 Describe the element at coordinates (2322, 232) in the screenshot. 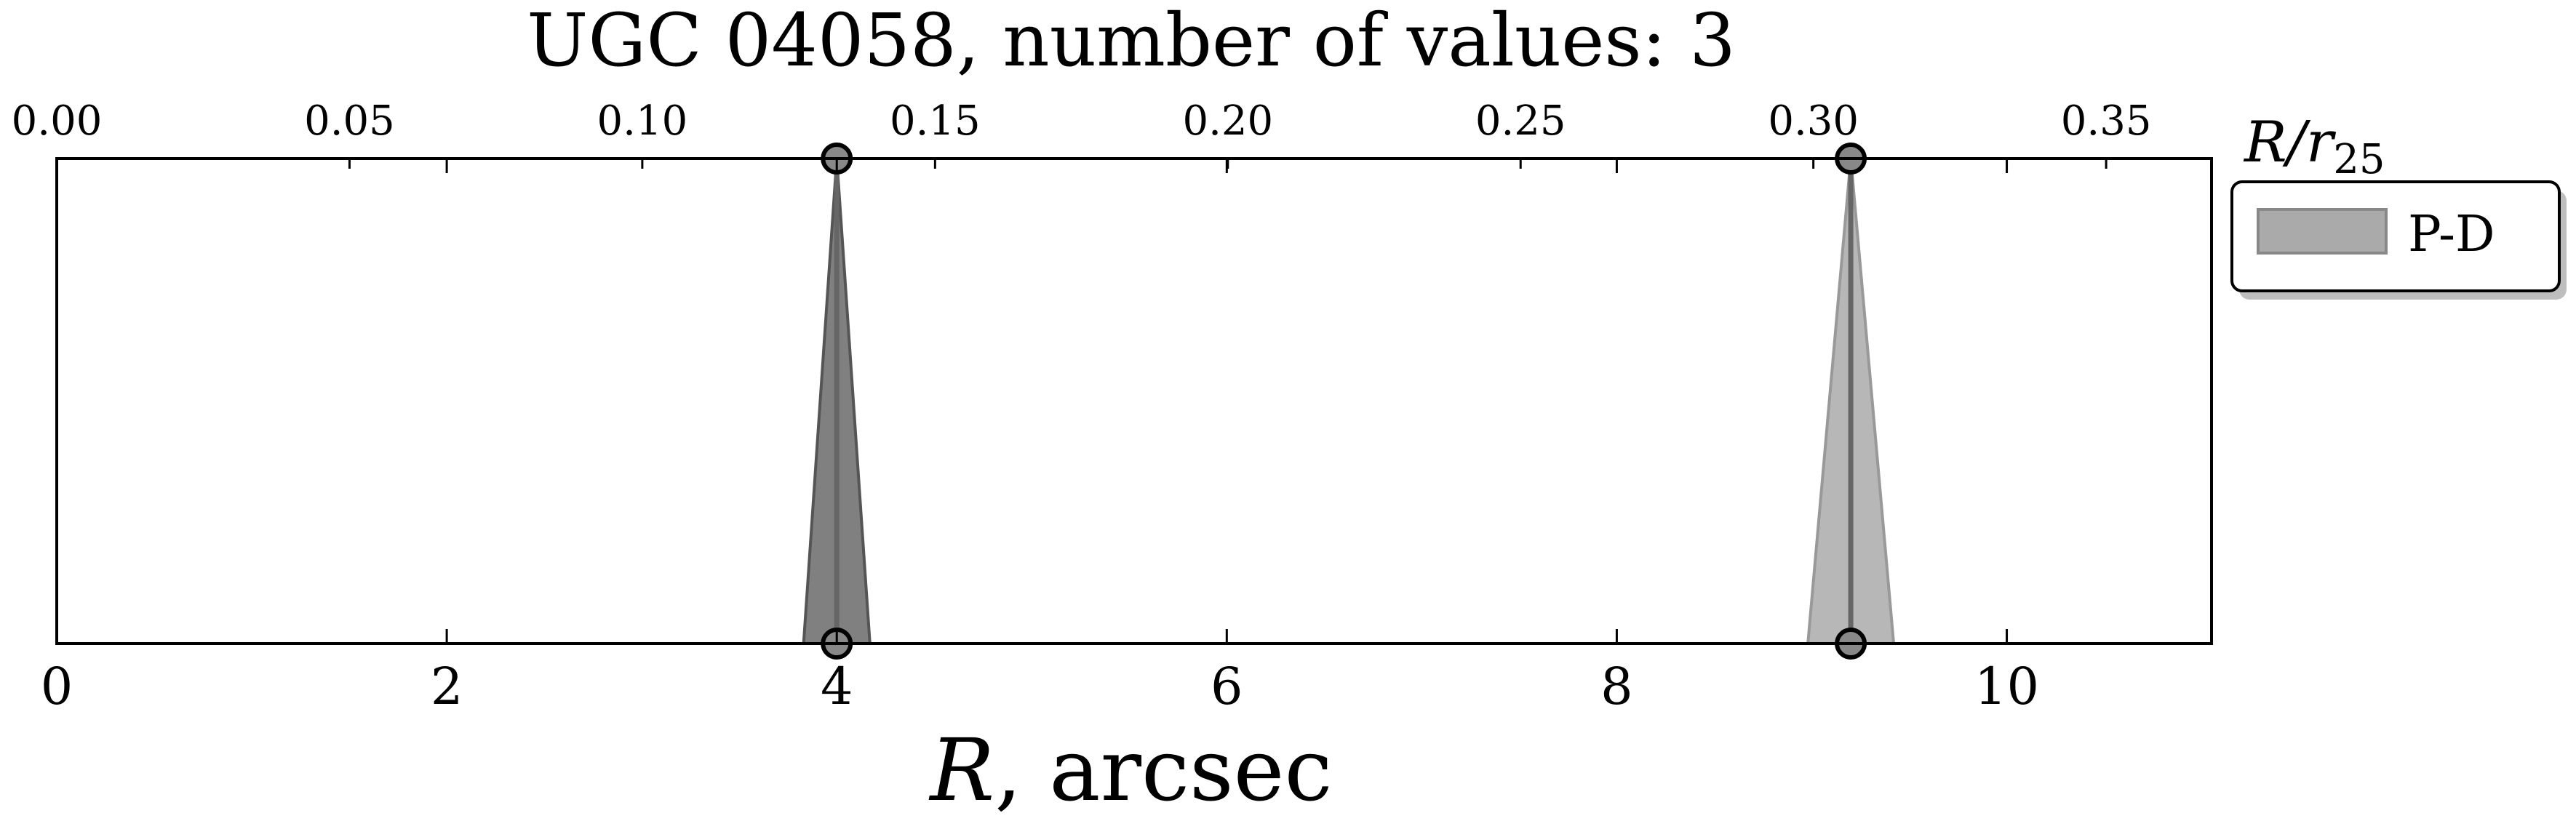

I see `legend-swatch` at that location.